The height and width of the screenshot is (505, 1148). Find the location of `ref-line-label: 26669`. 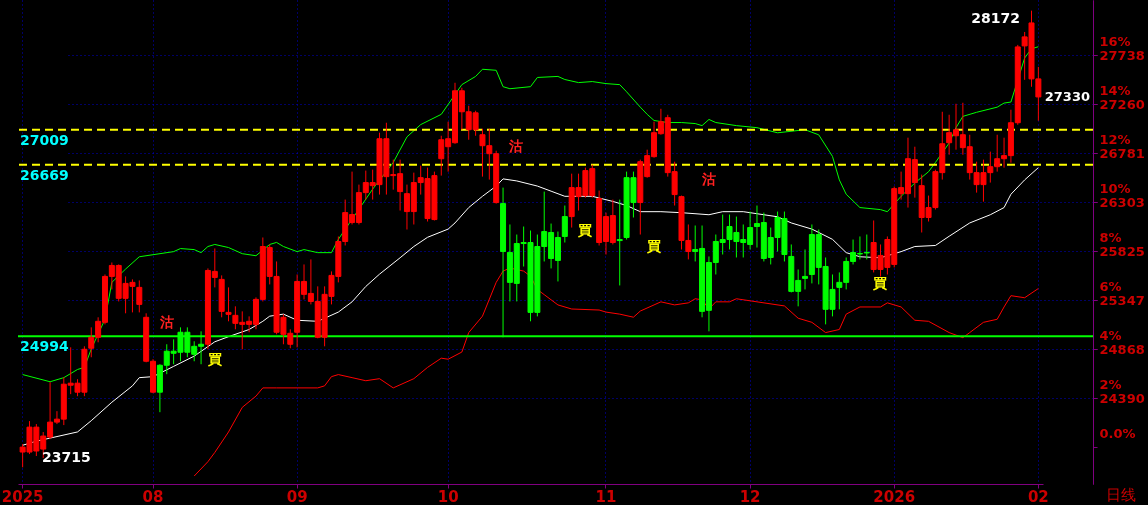

ref-line-label: 26669 is located at coordinates (44, 174).